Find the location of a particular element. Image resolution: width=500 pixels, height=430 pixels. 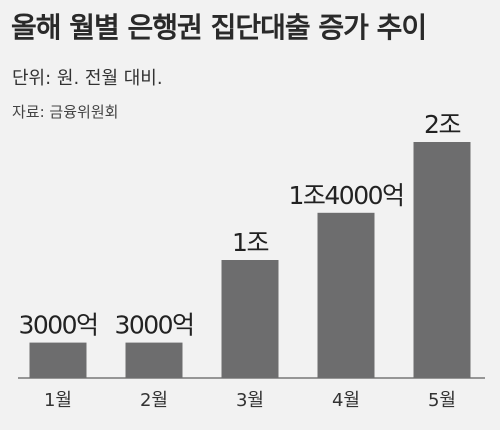

chart-title: 올해 월별 은행권 집단대출 증가 추이 is located at coordinates (219, 27).